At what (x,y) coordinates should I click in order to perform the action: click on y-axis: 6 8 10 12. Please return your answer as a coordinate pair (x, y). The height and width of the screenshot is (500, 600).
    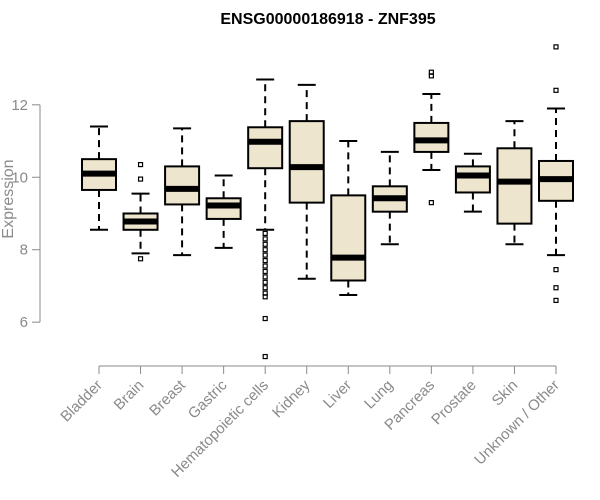
    Looking at the image, I should click on (26, 214).